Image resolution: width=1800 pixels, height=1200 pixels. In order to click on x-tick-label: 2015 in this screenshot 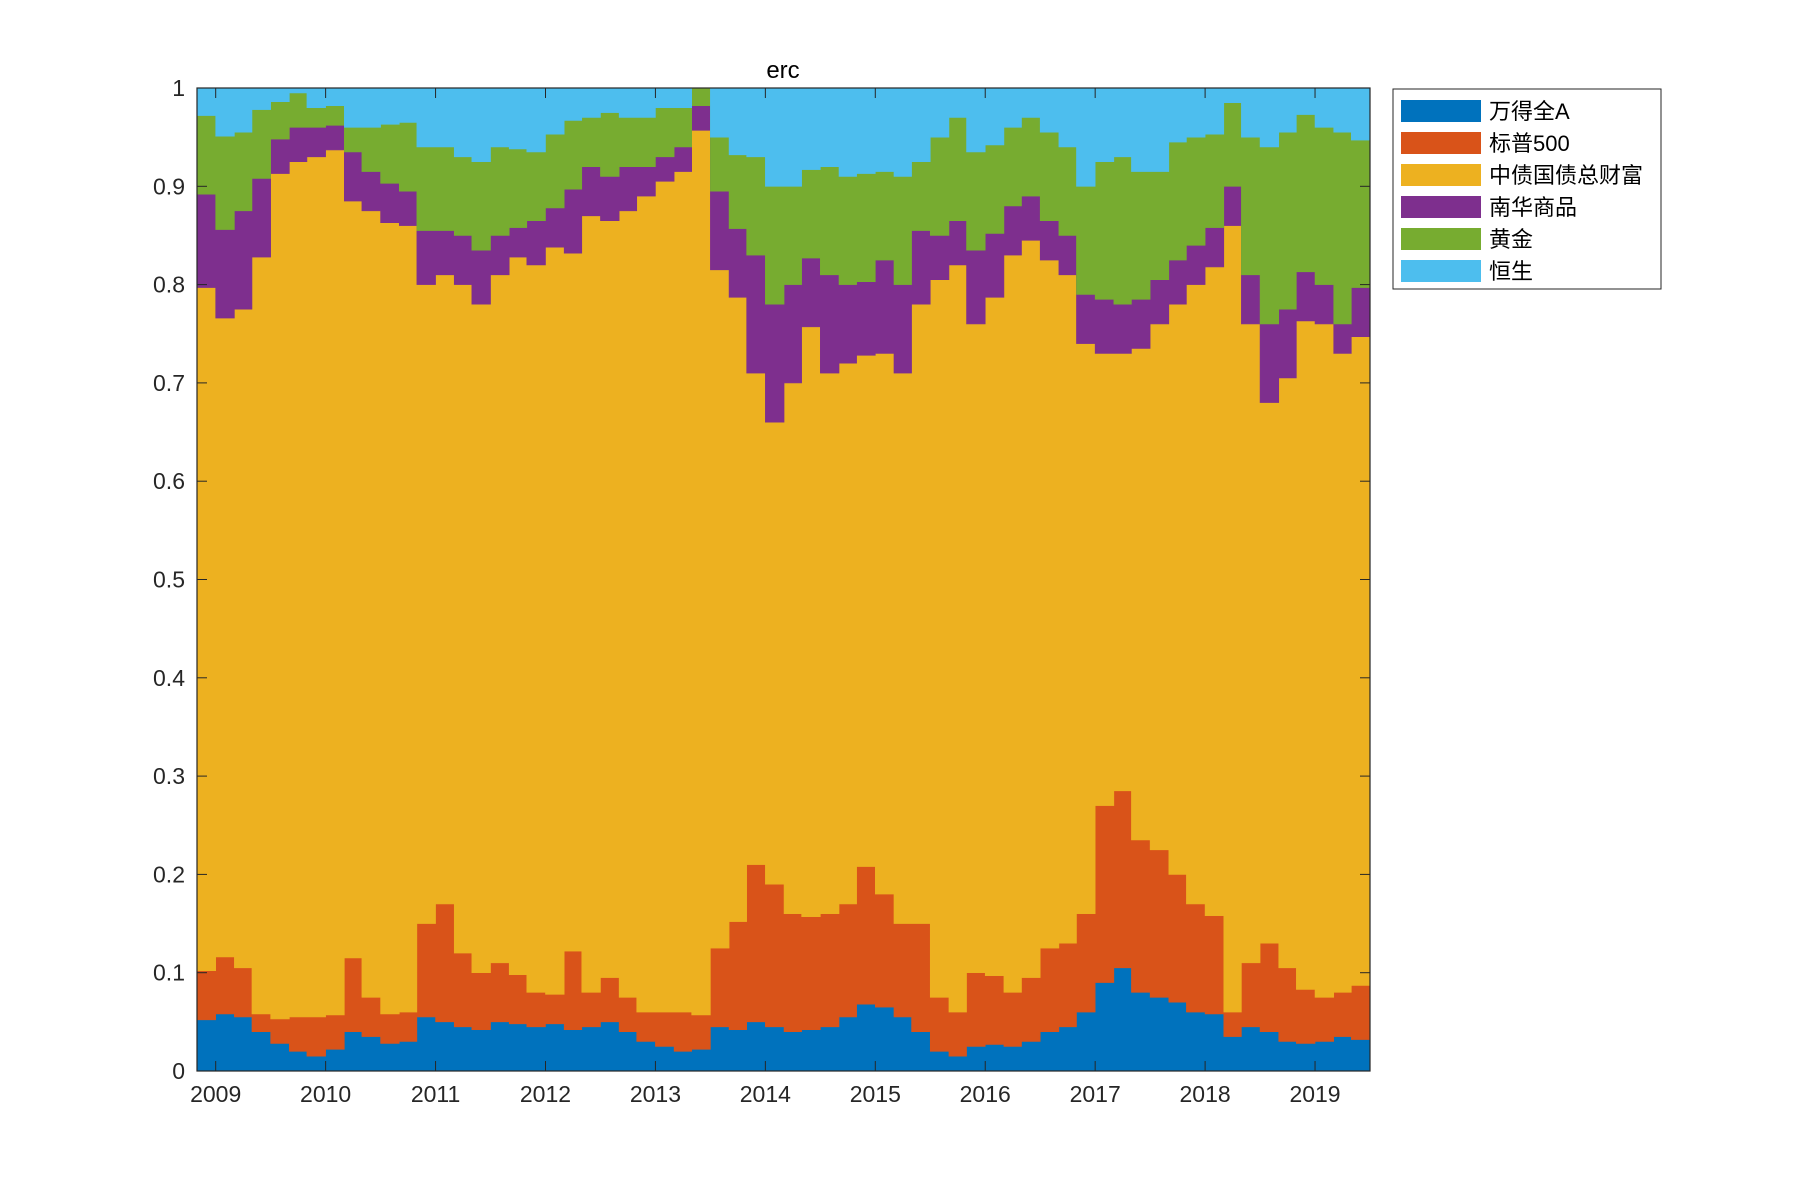, I will do `click(875, 1094)`.